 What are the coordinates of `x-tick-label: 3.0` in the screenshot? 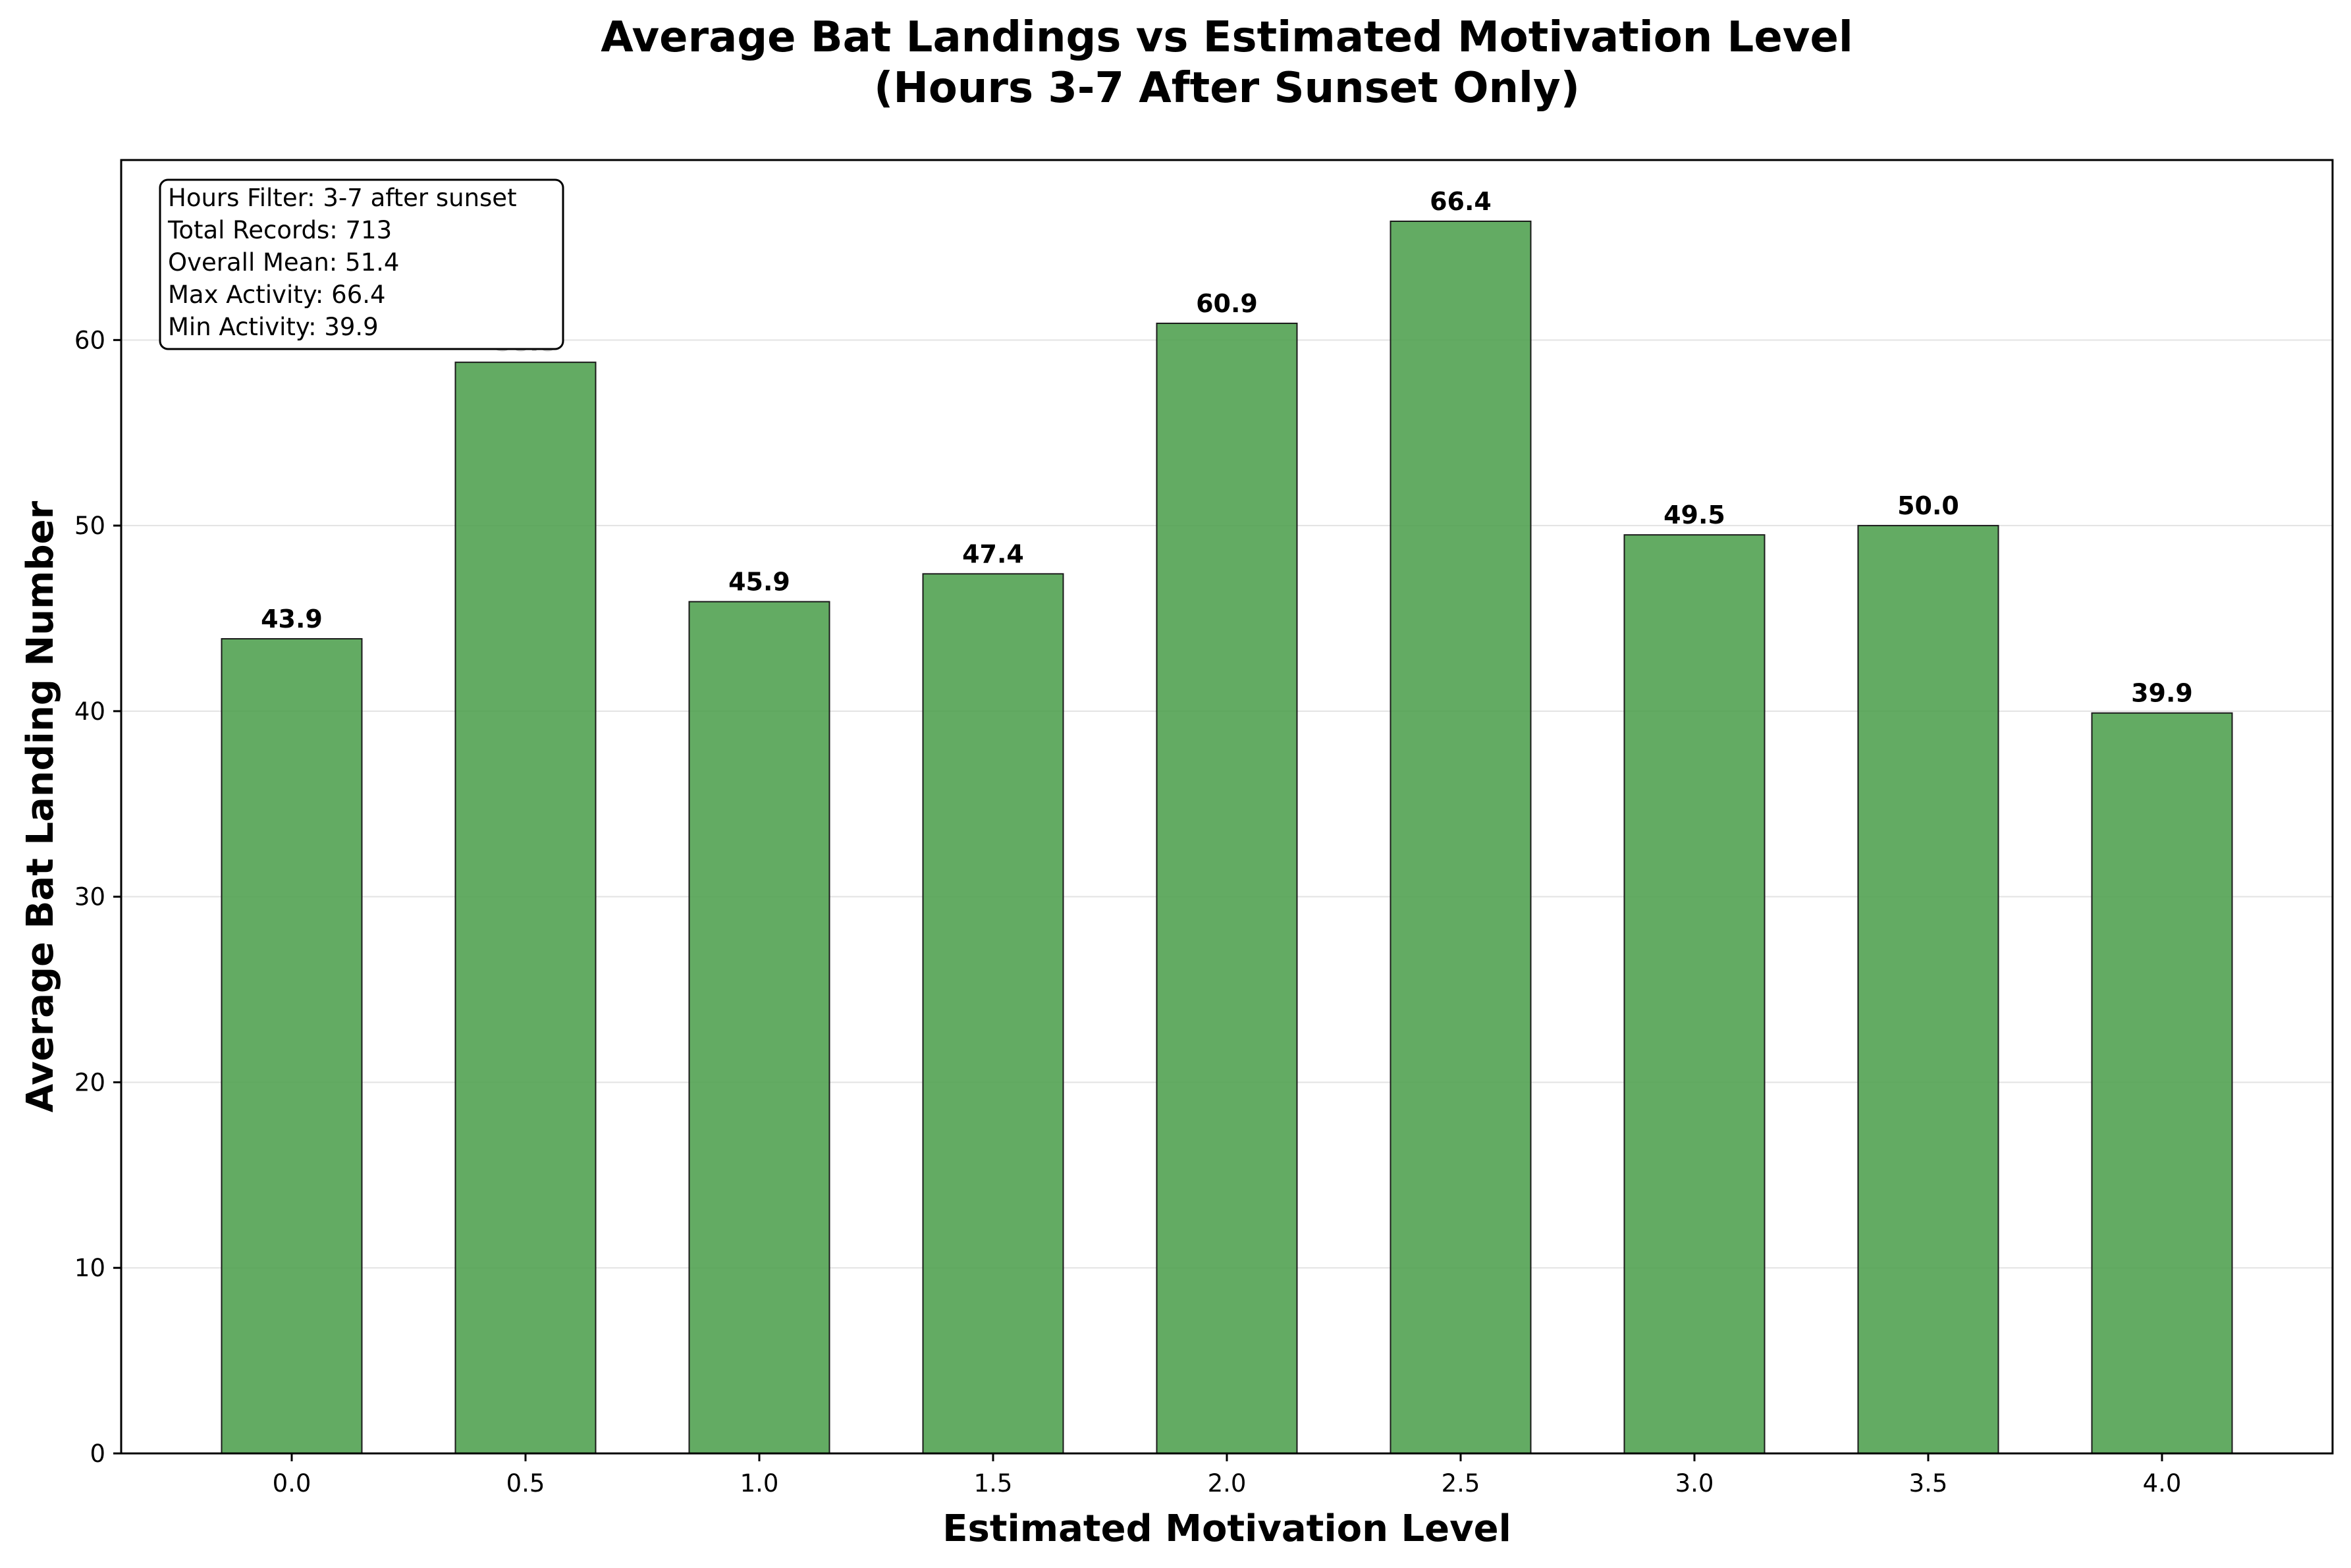 It's located at (1695, 1484).